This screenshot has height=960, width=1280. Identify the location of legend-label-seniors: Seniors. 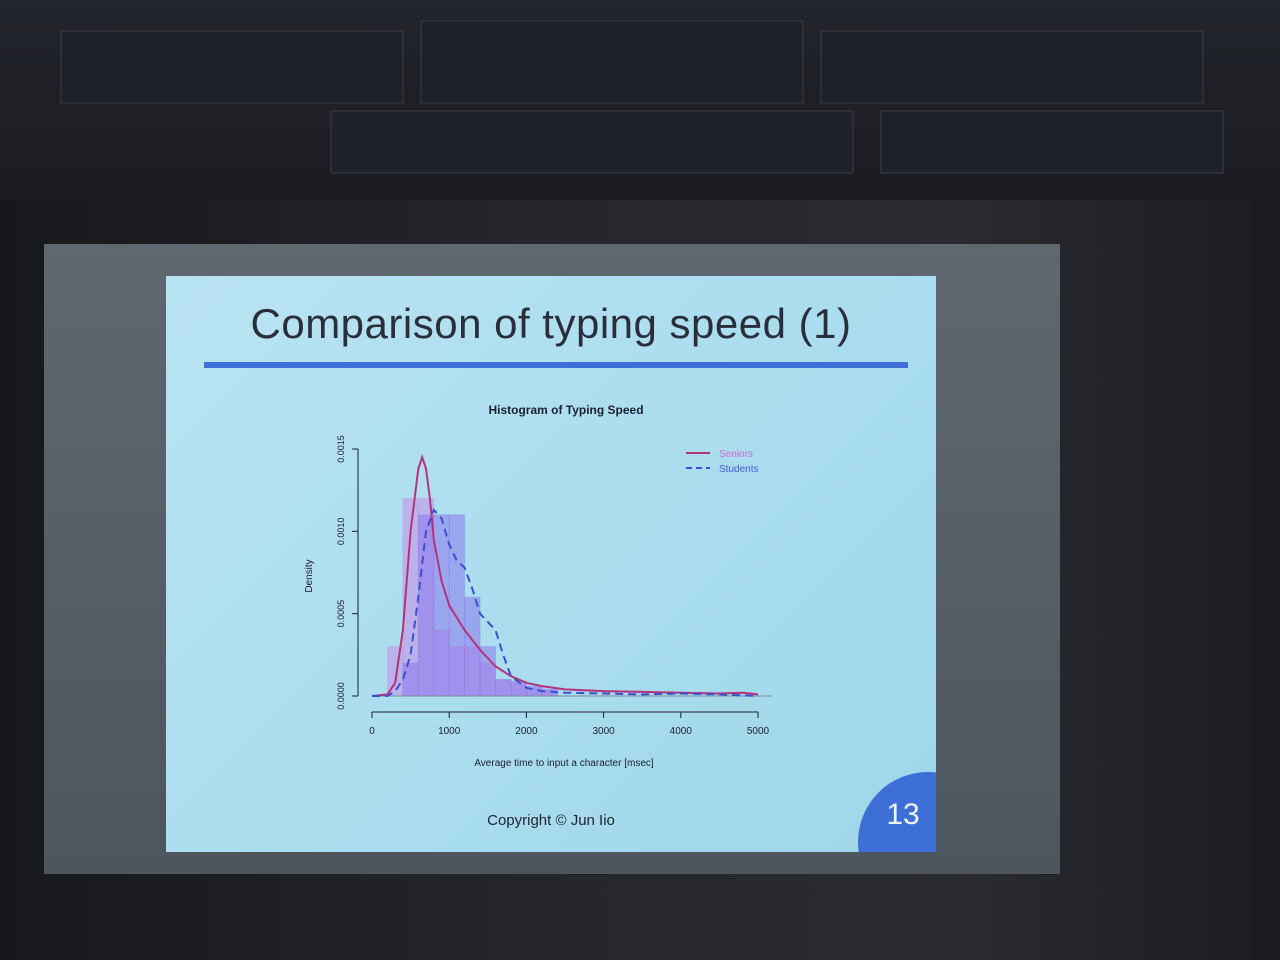
(736, 454).